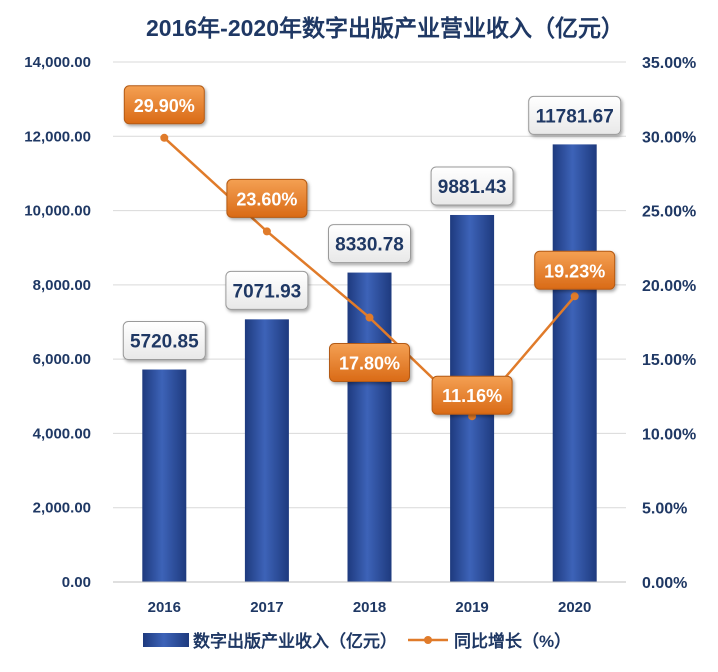 Image resolution: width=718 pixels, height=672 pixels. I want to click on x-tick-label: 2017, so click(266, 607).